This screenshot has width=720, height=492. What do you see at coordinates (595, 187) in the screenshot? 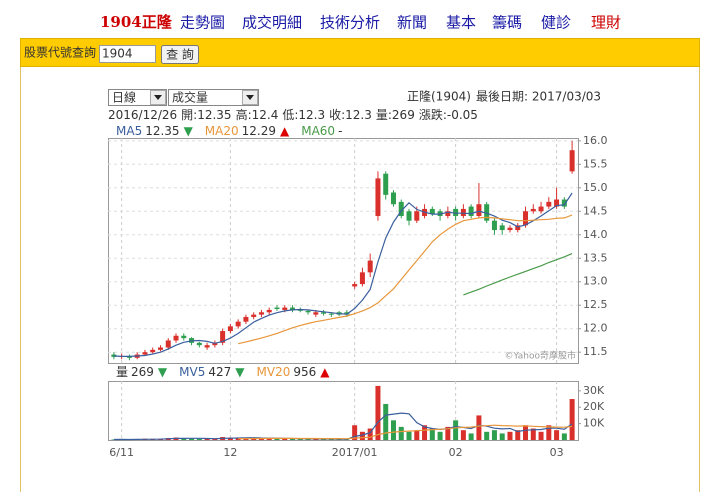
I see `y-tick-label: 15.0` at bounding box center [595, 187].